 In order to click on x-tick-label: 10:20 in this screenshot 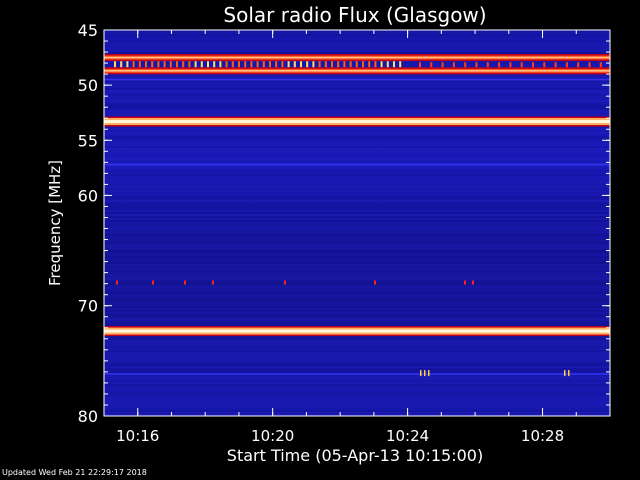, I will do `click(272, 436)`.